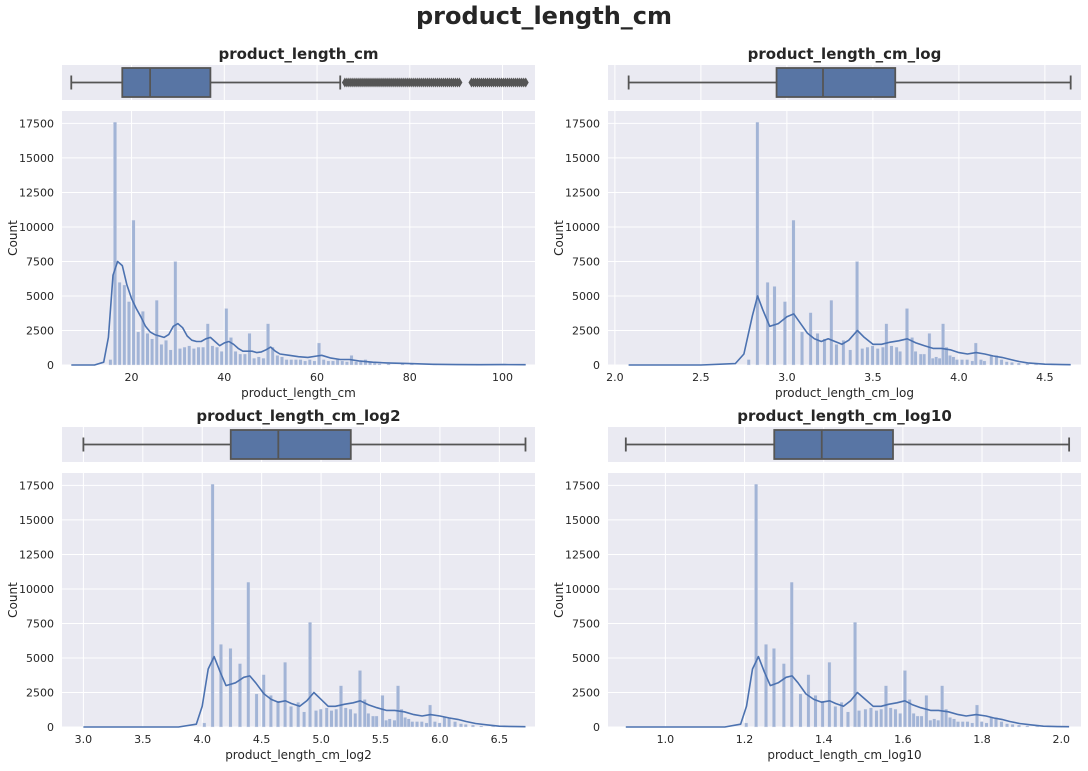 The height and width of the screenshot is (771, 1088). Describe the element at coordinates (701, 377) in the screenshot. I see `x-tick-label: 2.5` at that location.